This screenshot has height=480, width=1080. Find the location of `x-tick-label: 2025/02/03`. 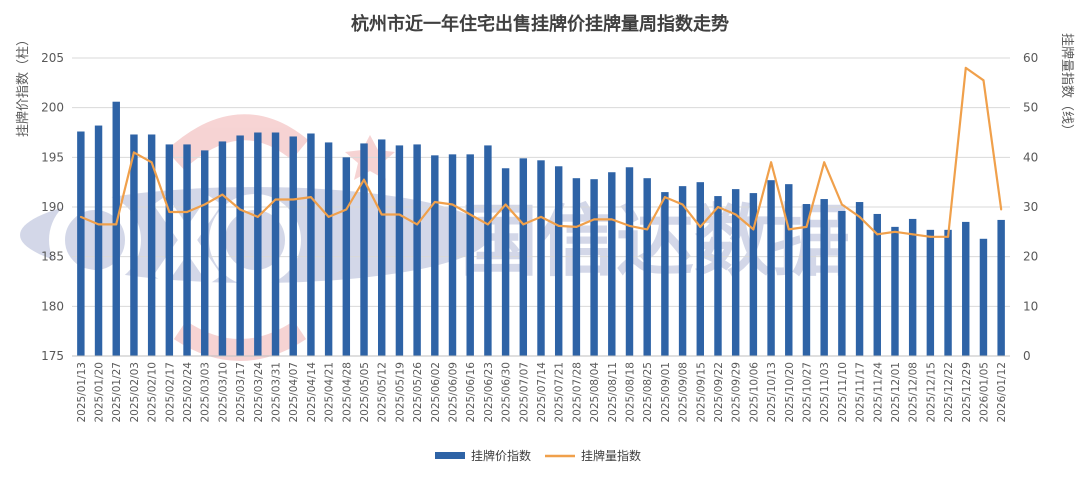

x-tick-label: 2025/02/03 is located at coordinates (135, 392).